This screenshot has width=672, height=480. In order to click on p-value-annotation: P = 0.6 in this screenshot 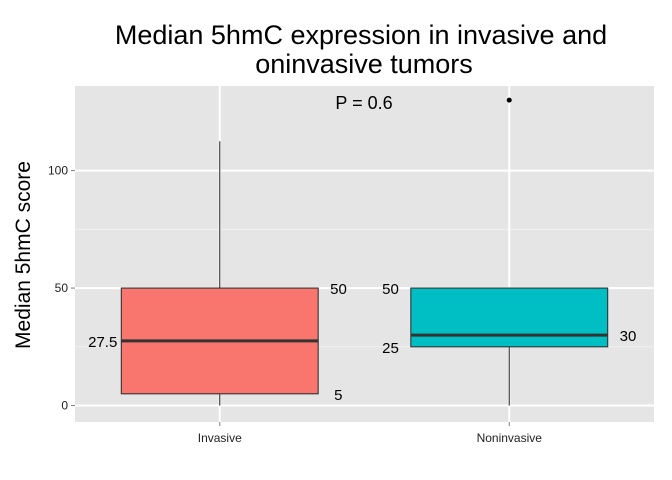, I will do `click(363, 103)`.